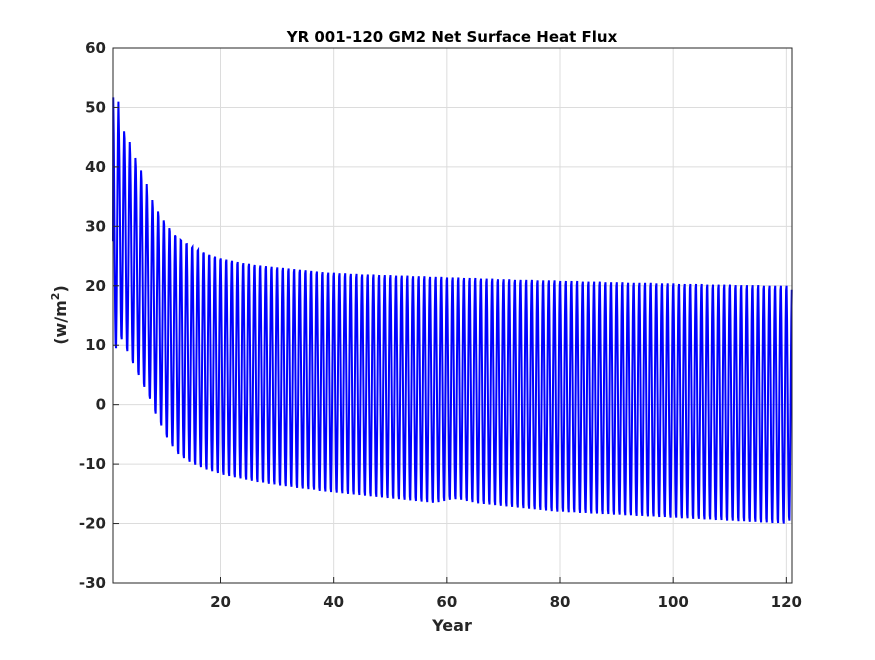 The height and width of the screenshot is (660, 875). Describe the element at coordinates (220, 602) in the screenshot. I see `x-tick-label: 20` at that location.